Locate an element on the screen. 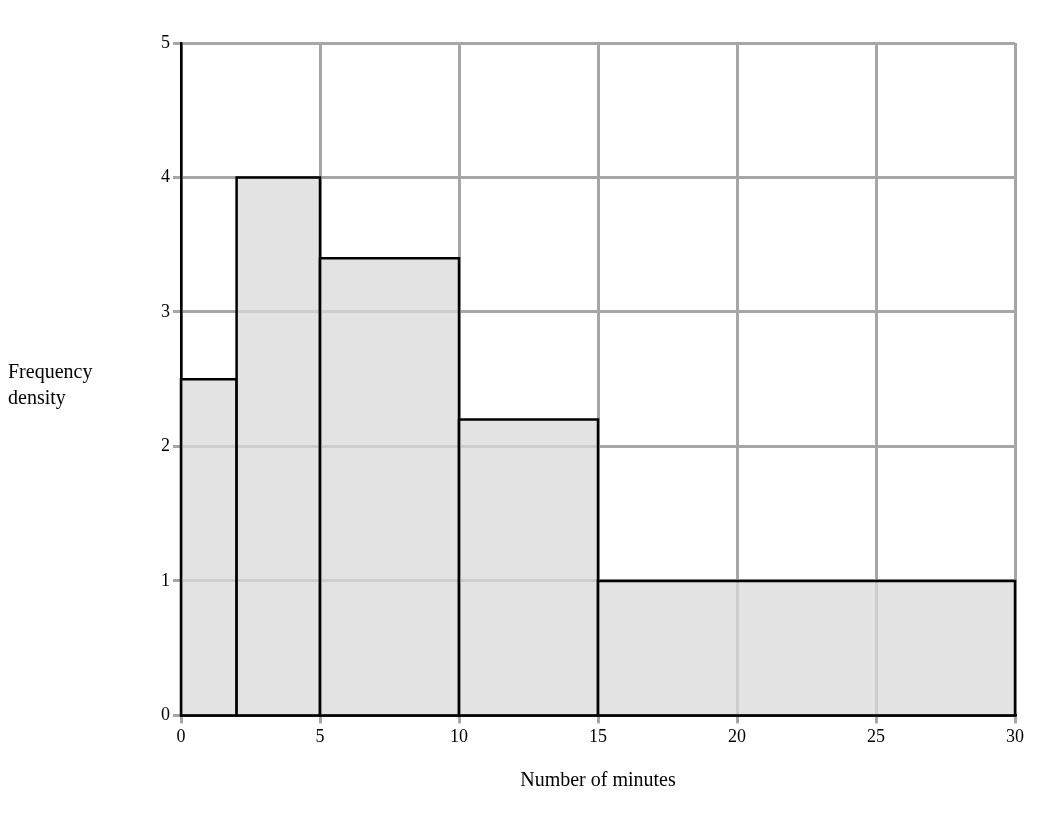 This screenshot has height=825, width=1043. x-tick-label: 0 is located at coordinates (181, 735).